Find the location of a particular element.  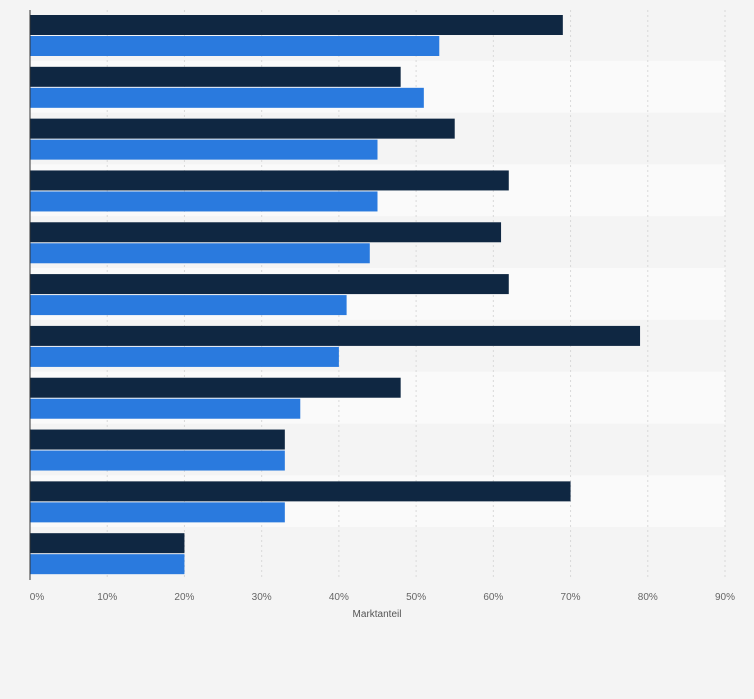

x-tick-label: 30% is located at coordinates (262, 597).